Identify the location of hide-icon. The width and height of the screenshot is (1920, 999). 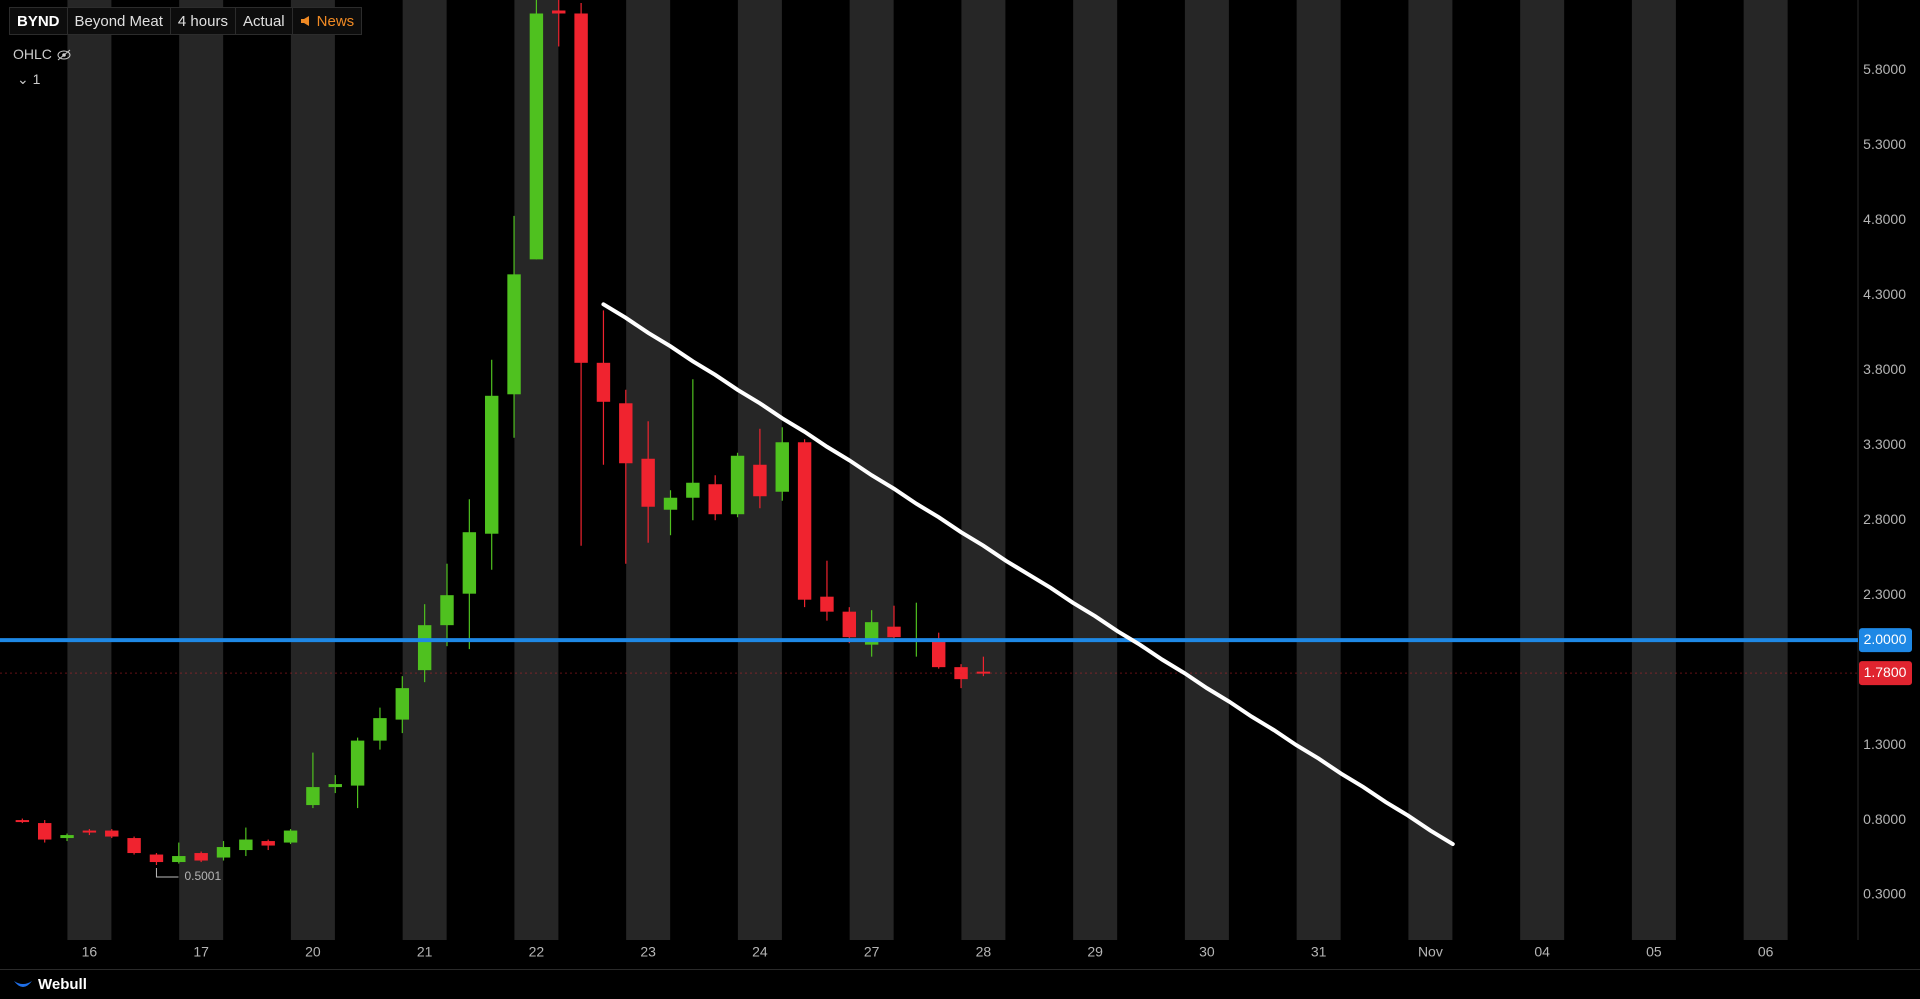
(64, 55).